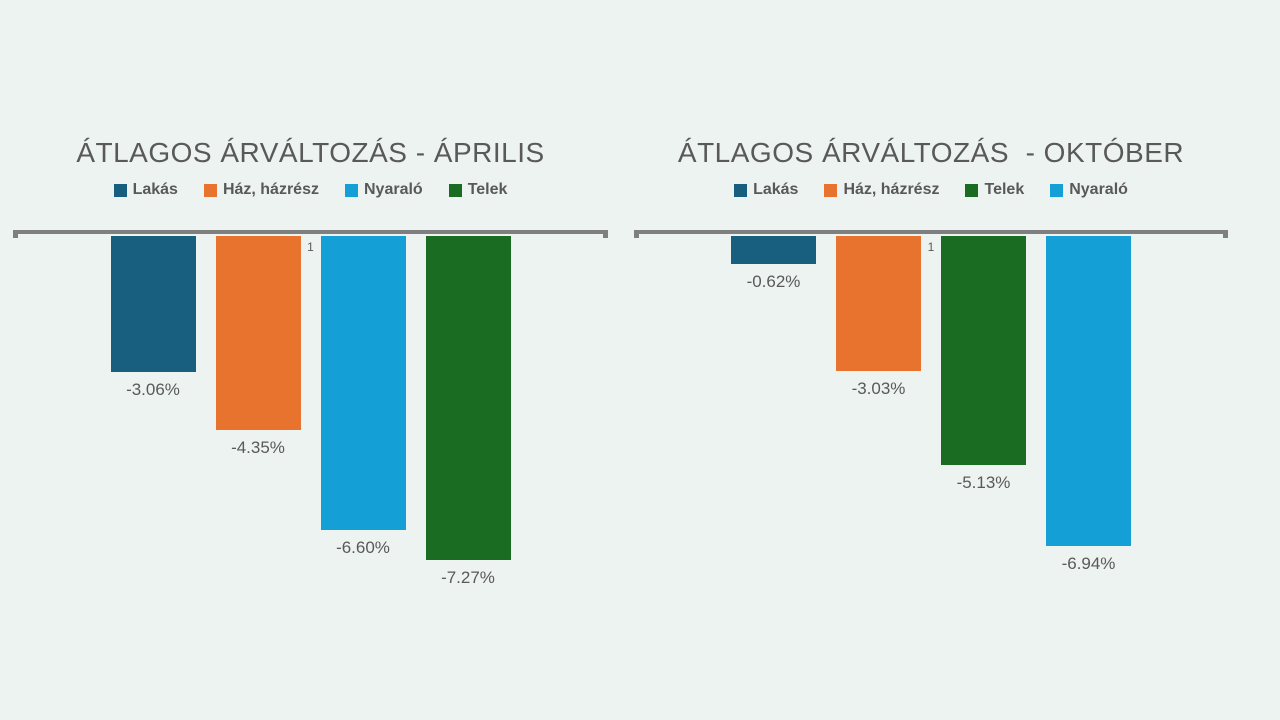 The image size is (1280, 720). I want to click on chart-legend: Lakás Ház, házrész Nyaraló Telek, so click(310, 190).